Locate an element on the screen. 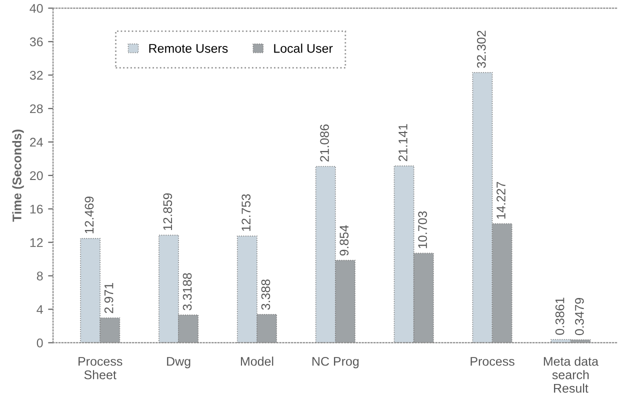  data-label: 21.086 is located at coordinates (324, 143).